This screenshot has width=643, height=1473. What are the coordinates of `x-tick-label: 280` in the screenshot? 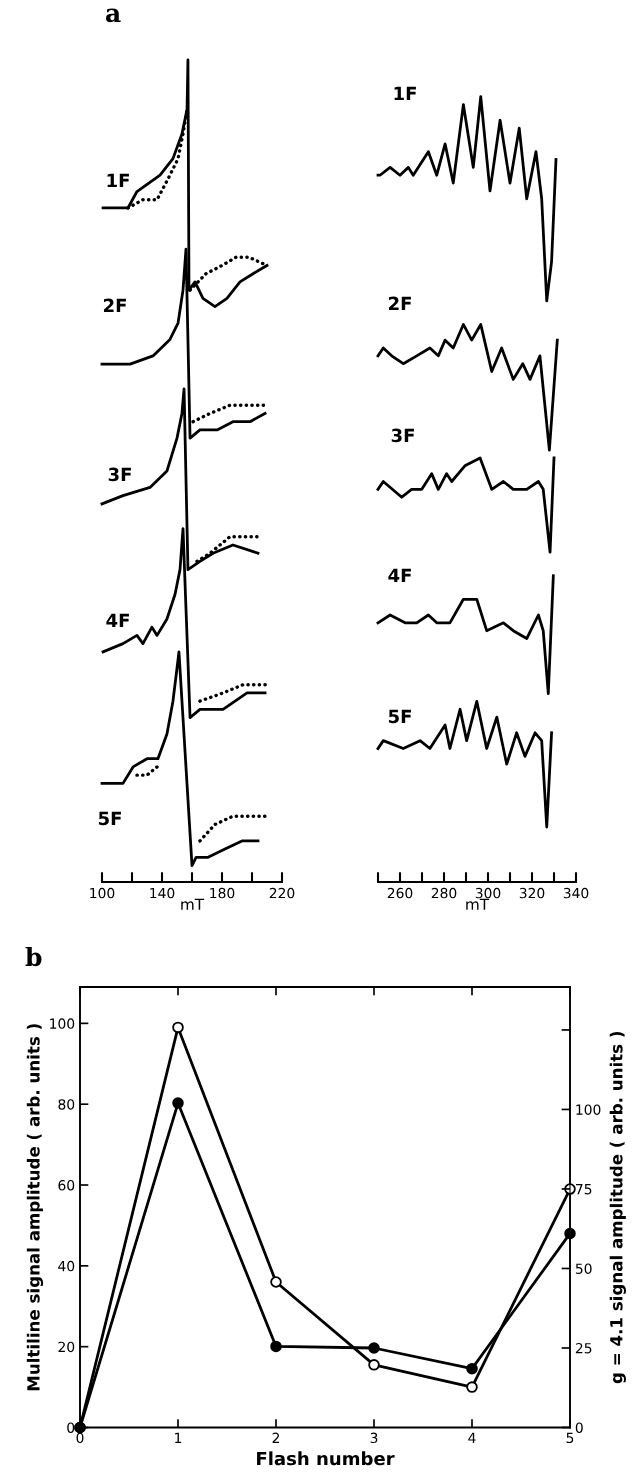 It's located at (444, 893).